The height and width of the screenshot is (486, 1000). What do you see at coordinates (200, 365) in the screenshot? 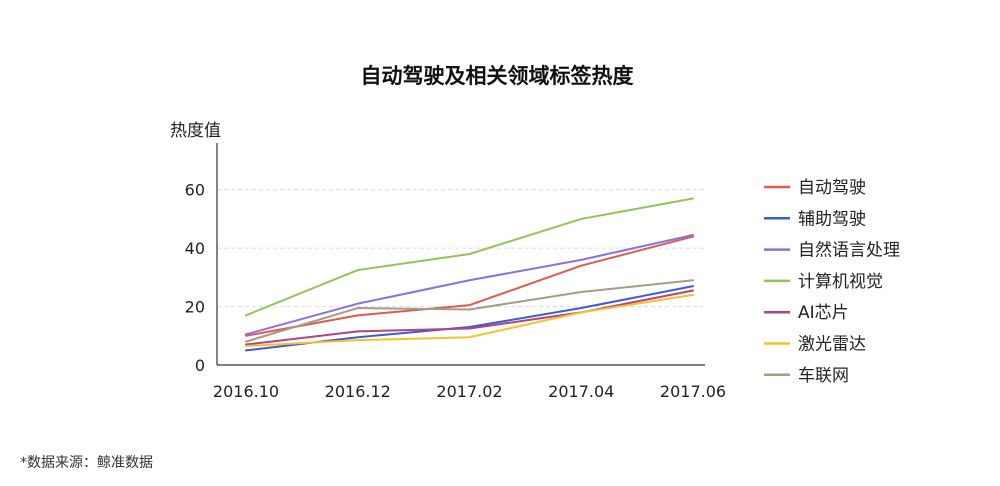
I see `y-tick-label: 0` at bounding box center [200, 365].